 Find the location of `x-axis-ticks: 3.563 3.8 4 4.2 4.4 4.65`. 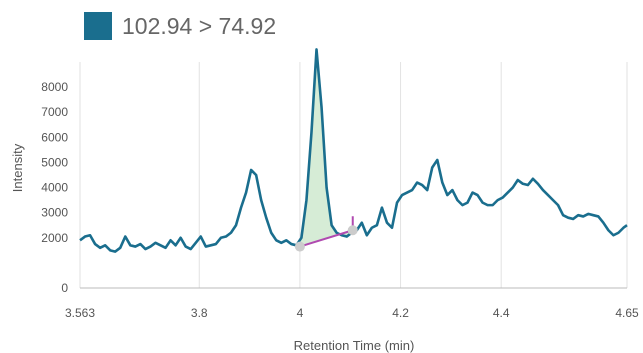

x-axis-ticks: 3.563 3.8 4 4.2 4.4 4.65 is located at coordinates (352, 313).